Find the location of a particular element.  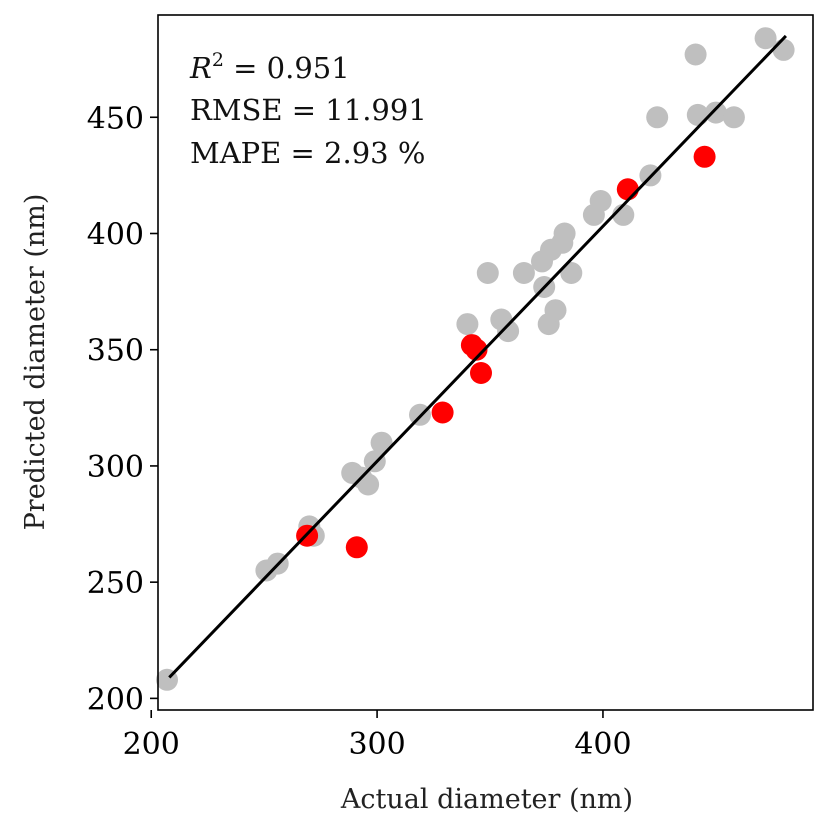

stat-r2: R2 = 0.951 is located at coordinates (269, 67).